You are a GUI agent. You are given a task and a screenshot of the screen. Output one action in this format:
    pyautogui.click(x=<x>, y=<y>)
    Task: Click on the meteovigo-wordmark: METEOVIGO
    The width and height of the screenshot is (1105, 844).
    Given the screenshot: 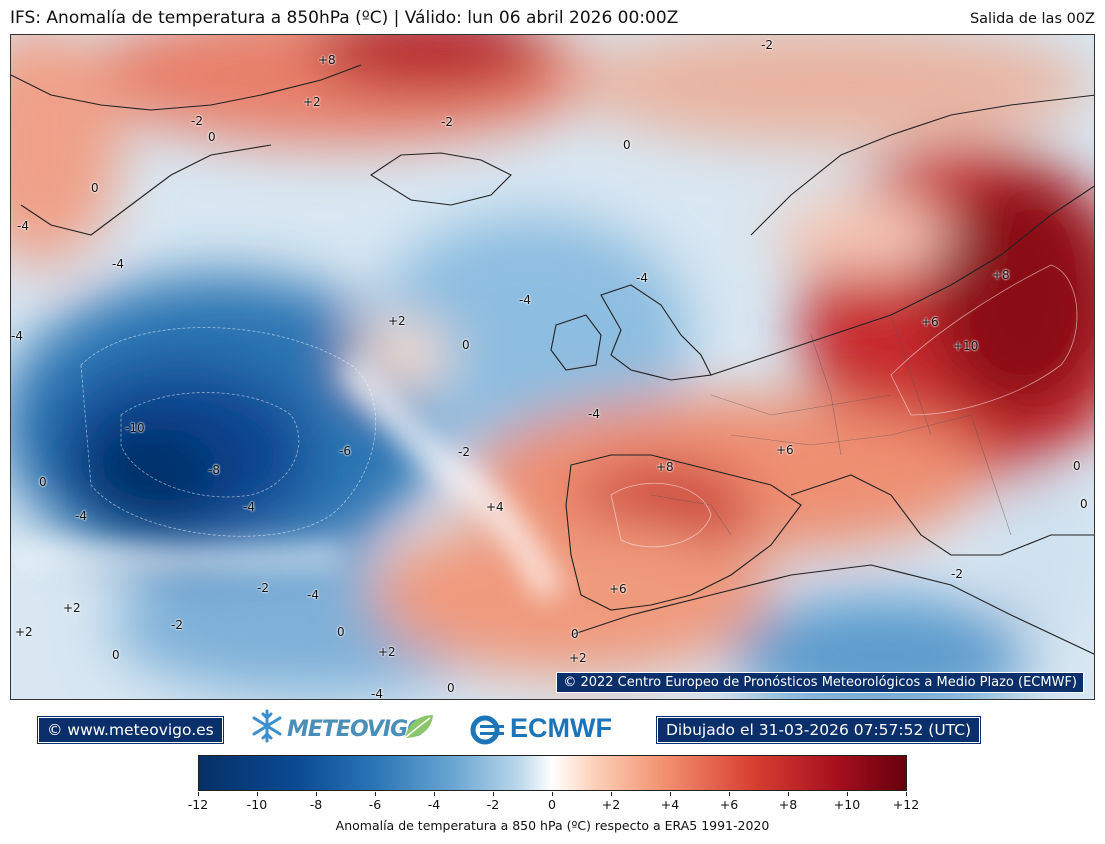 What is the action you would take?
    pyautogui.click(x=356, y=729)
    